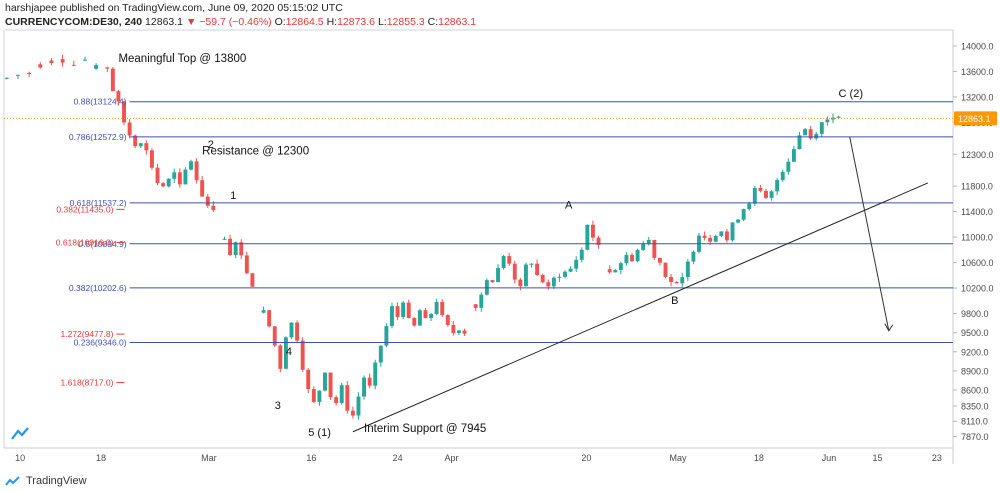 Image resolution: width=1000 pixels, height=492 pixels. I want to click on x-tick-label: 16, so click(311, 458).